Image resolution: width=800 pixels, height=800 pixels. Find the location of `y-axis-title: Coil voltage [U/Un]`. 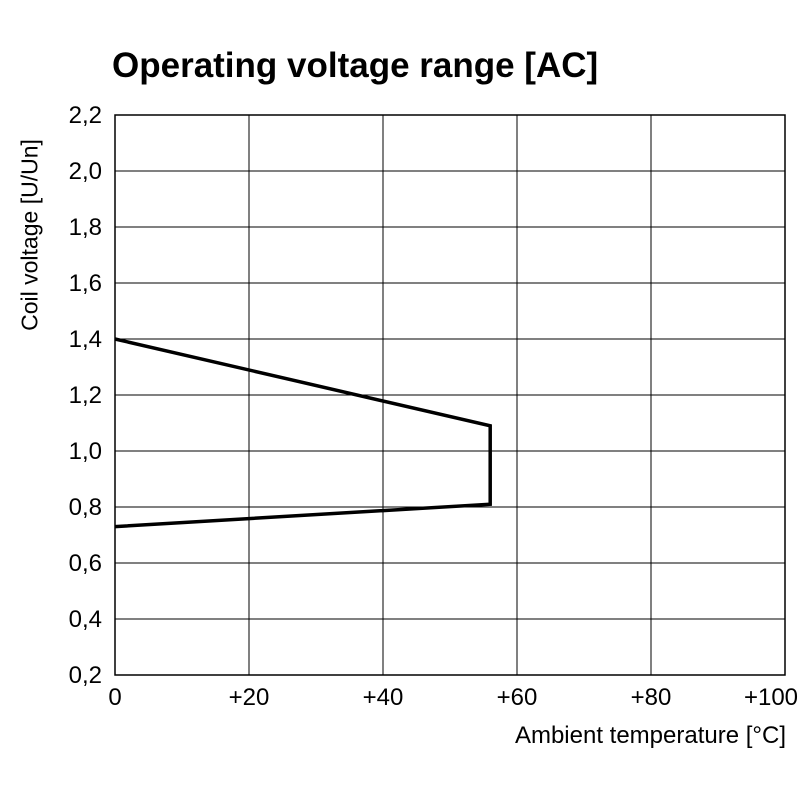

y-axis-title: Coil voltage [U/Un] is located at coordinates (29, 235).